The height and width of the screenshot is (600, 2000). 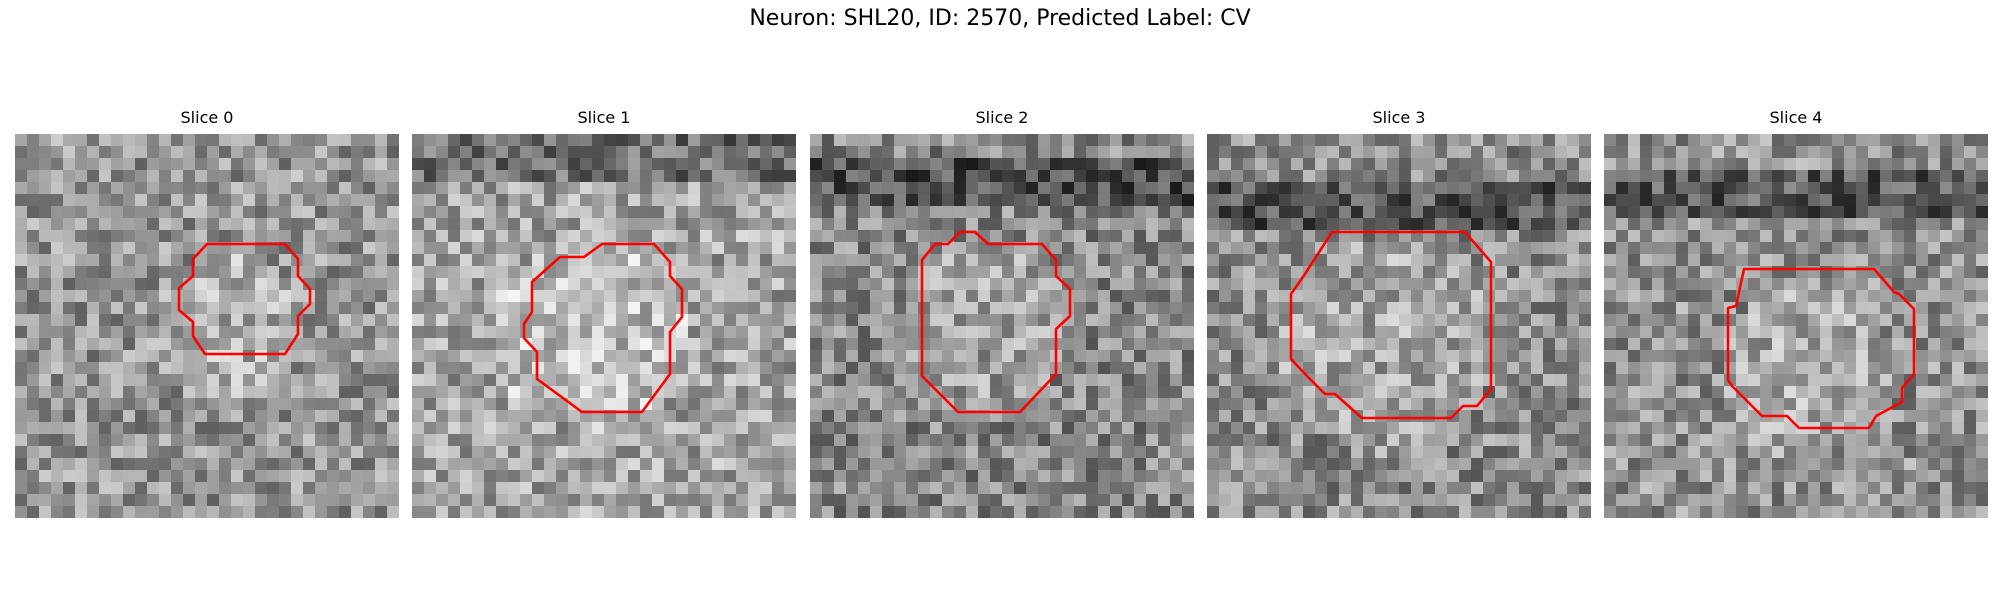 I want to click on slice-title: Slice 2, so click(x=1002, y=117).